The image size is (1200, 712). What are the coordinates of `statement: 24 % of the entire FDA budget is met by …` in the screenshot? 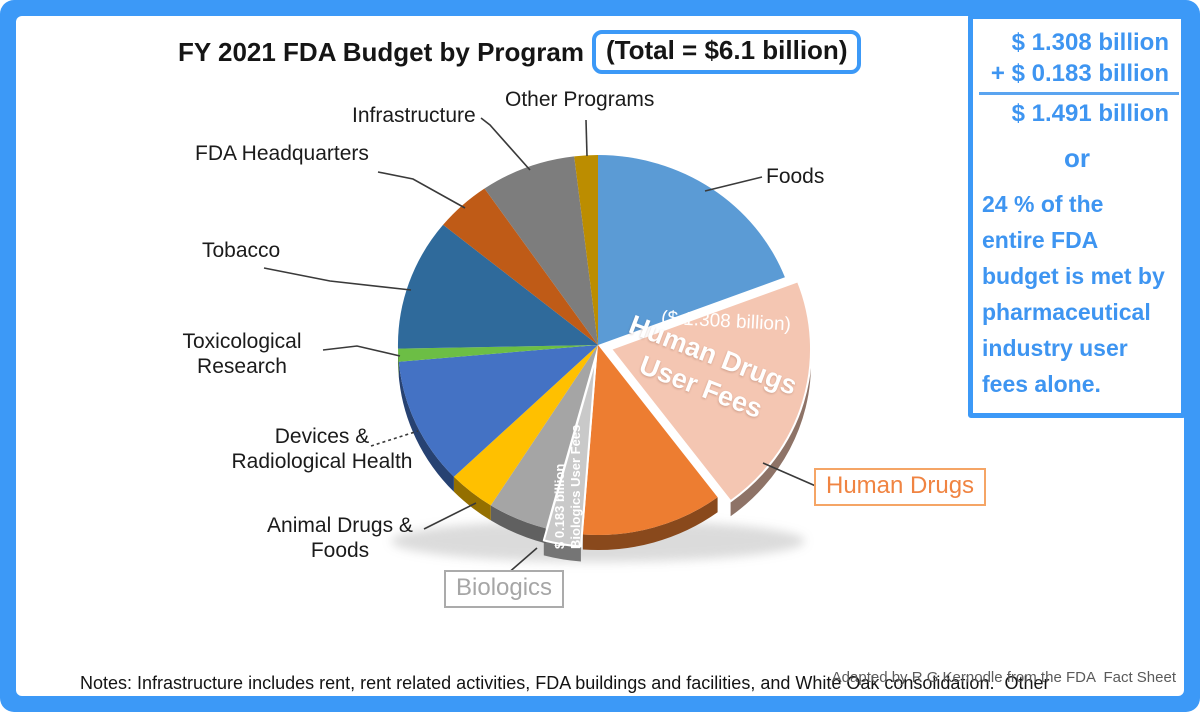 It's located at (1077, 294).